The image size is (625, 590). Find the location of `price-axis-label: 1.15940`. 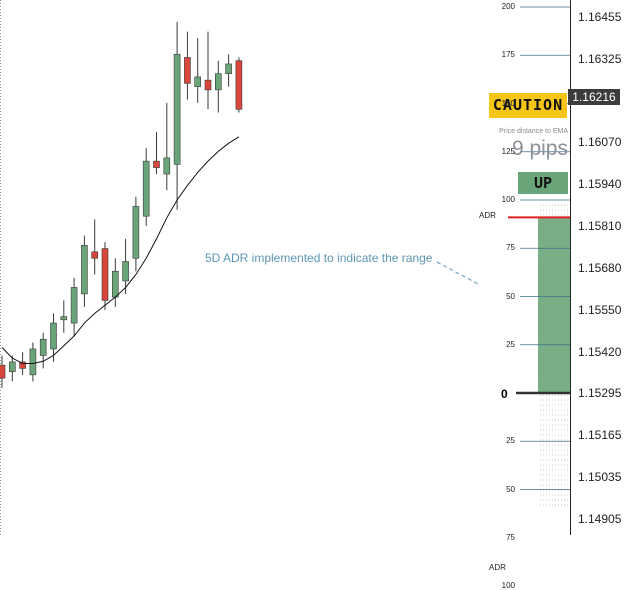

price-axis-label: 1.15940 is located at coordinates (600, 183).